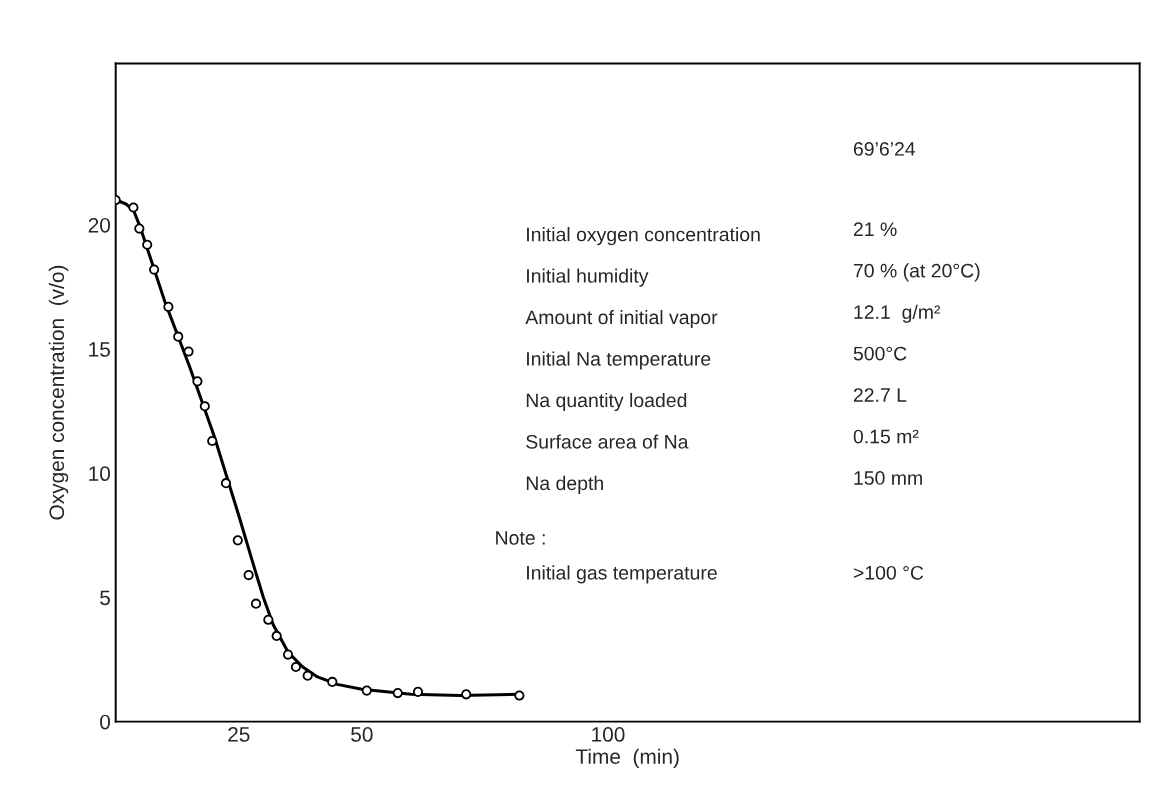 The image size is (1157, 793). Describe the element at coordinates (588, 277) in the screenshot. I see `annotation: Initial humidity` at that location.